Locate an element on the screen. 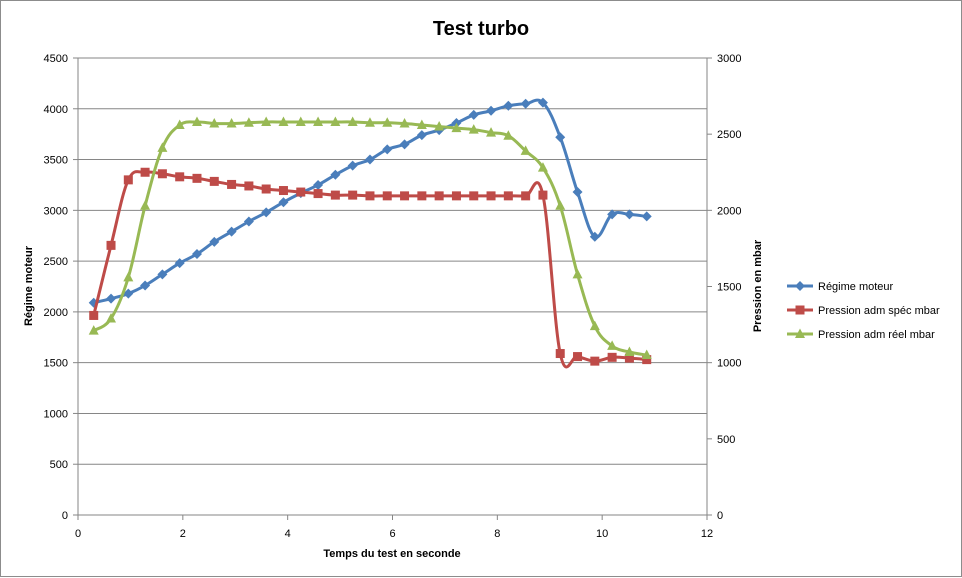  y-tick-label: 500 is located at coordinates (59, 465).